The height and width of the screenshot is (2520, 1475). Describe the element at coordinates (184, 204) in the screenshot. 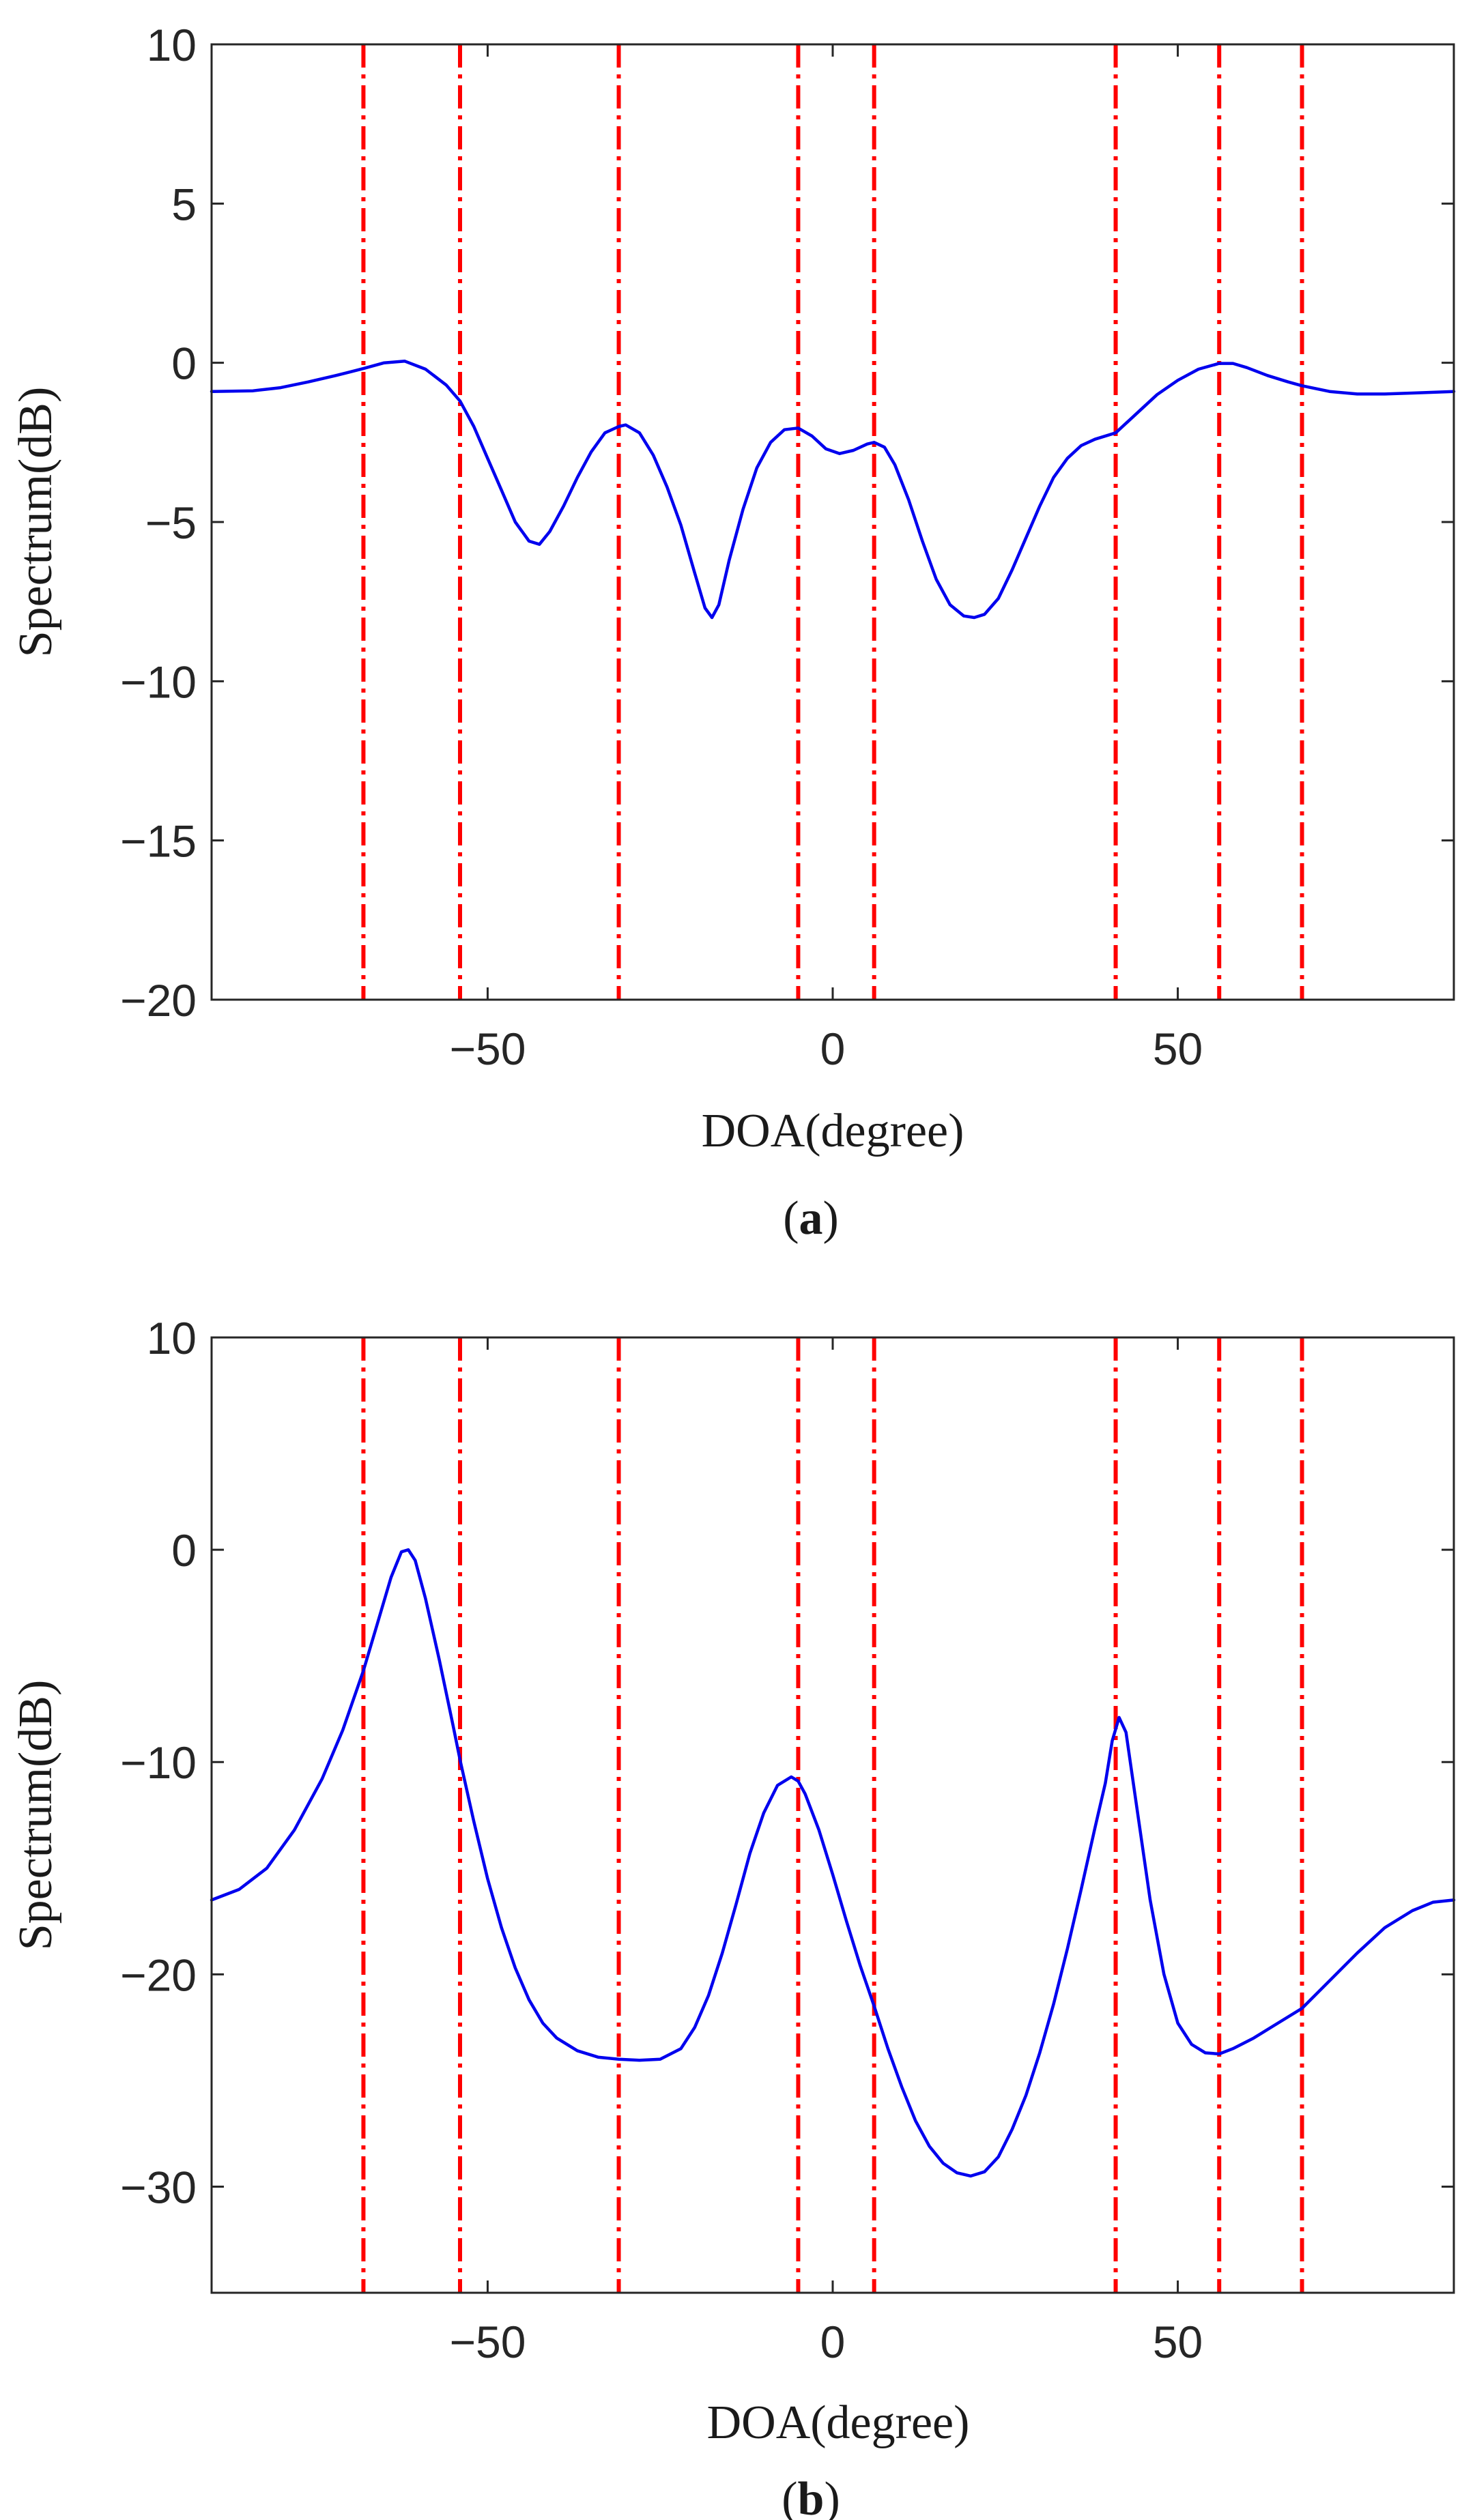

I see `y-tick-label-a-2: 5` at that location.